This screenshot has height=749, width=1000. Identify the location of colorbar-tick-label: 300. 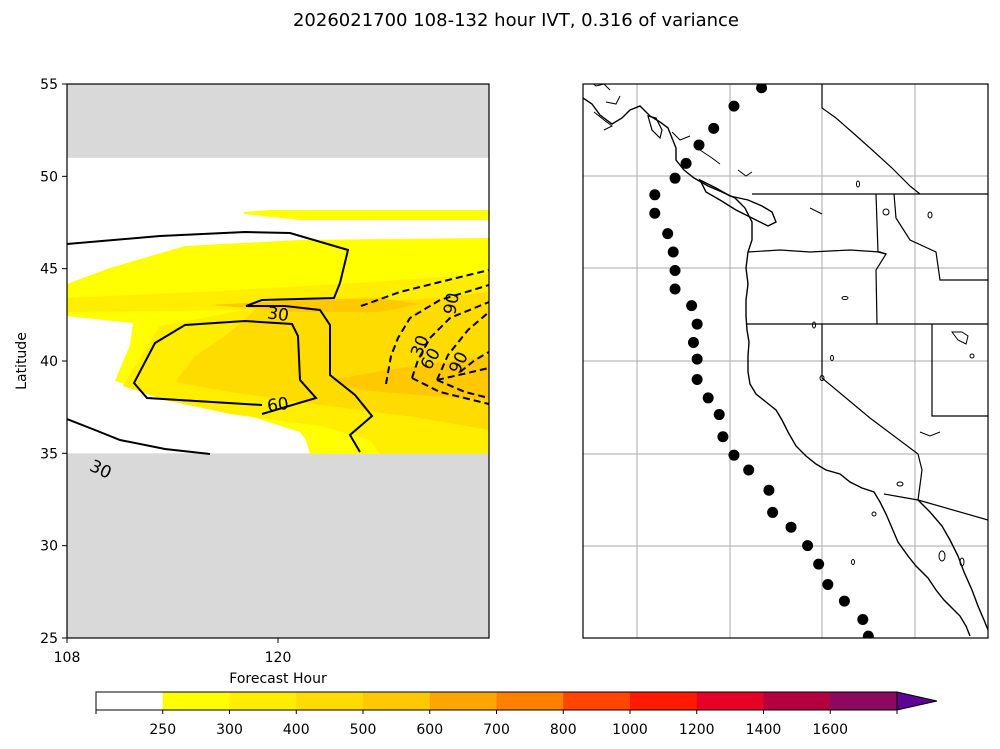
(229, 730).